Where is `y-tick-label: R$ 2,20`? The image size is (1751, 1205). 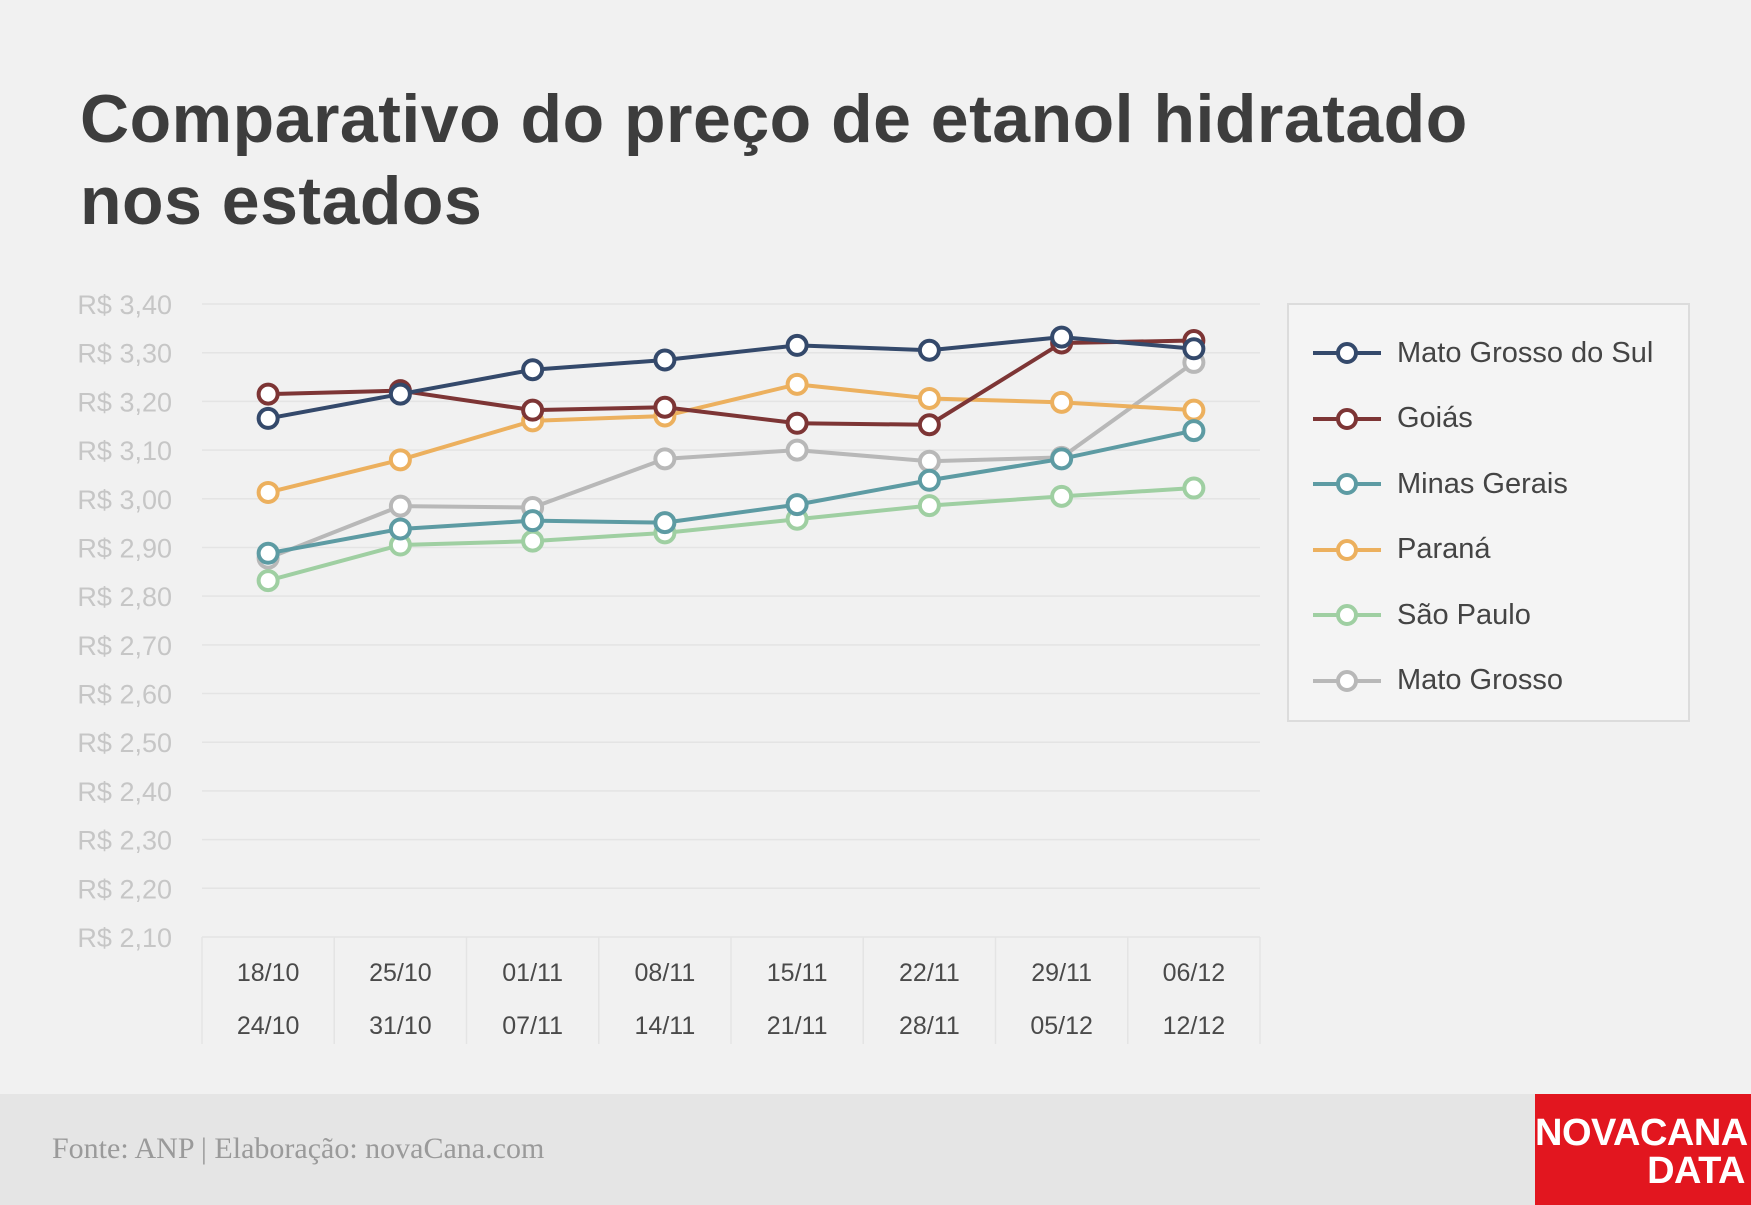
y-tick-label: R$ 2,20 is located at coordinates (124, 889).